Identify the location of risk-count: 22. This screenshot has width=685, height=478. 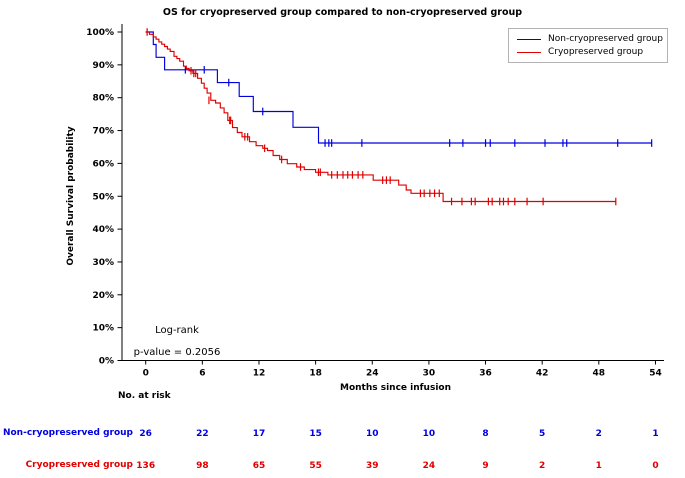
(202, 434).